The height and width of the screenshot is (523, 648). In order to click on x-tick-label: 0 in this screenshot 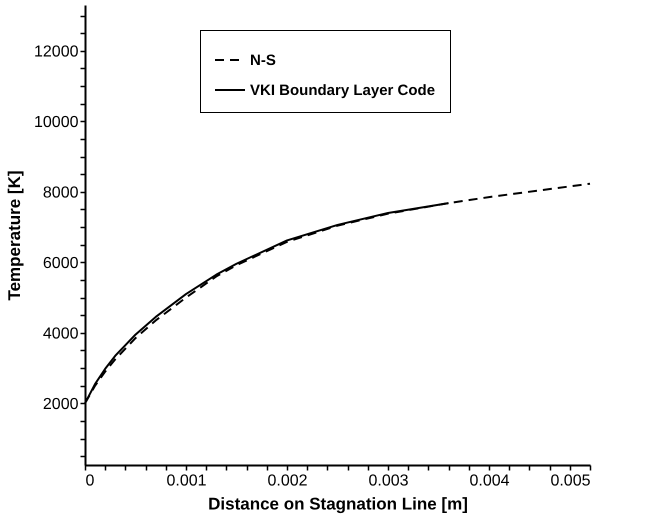, I will do `click(90, 481)`.